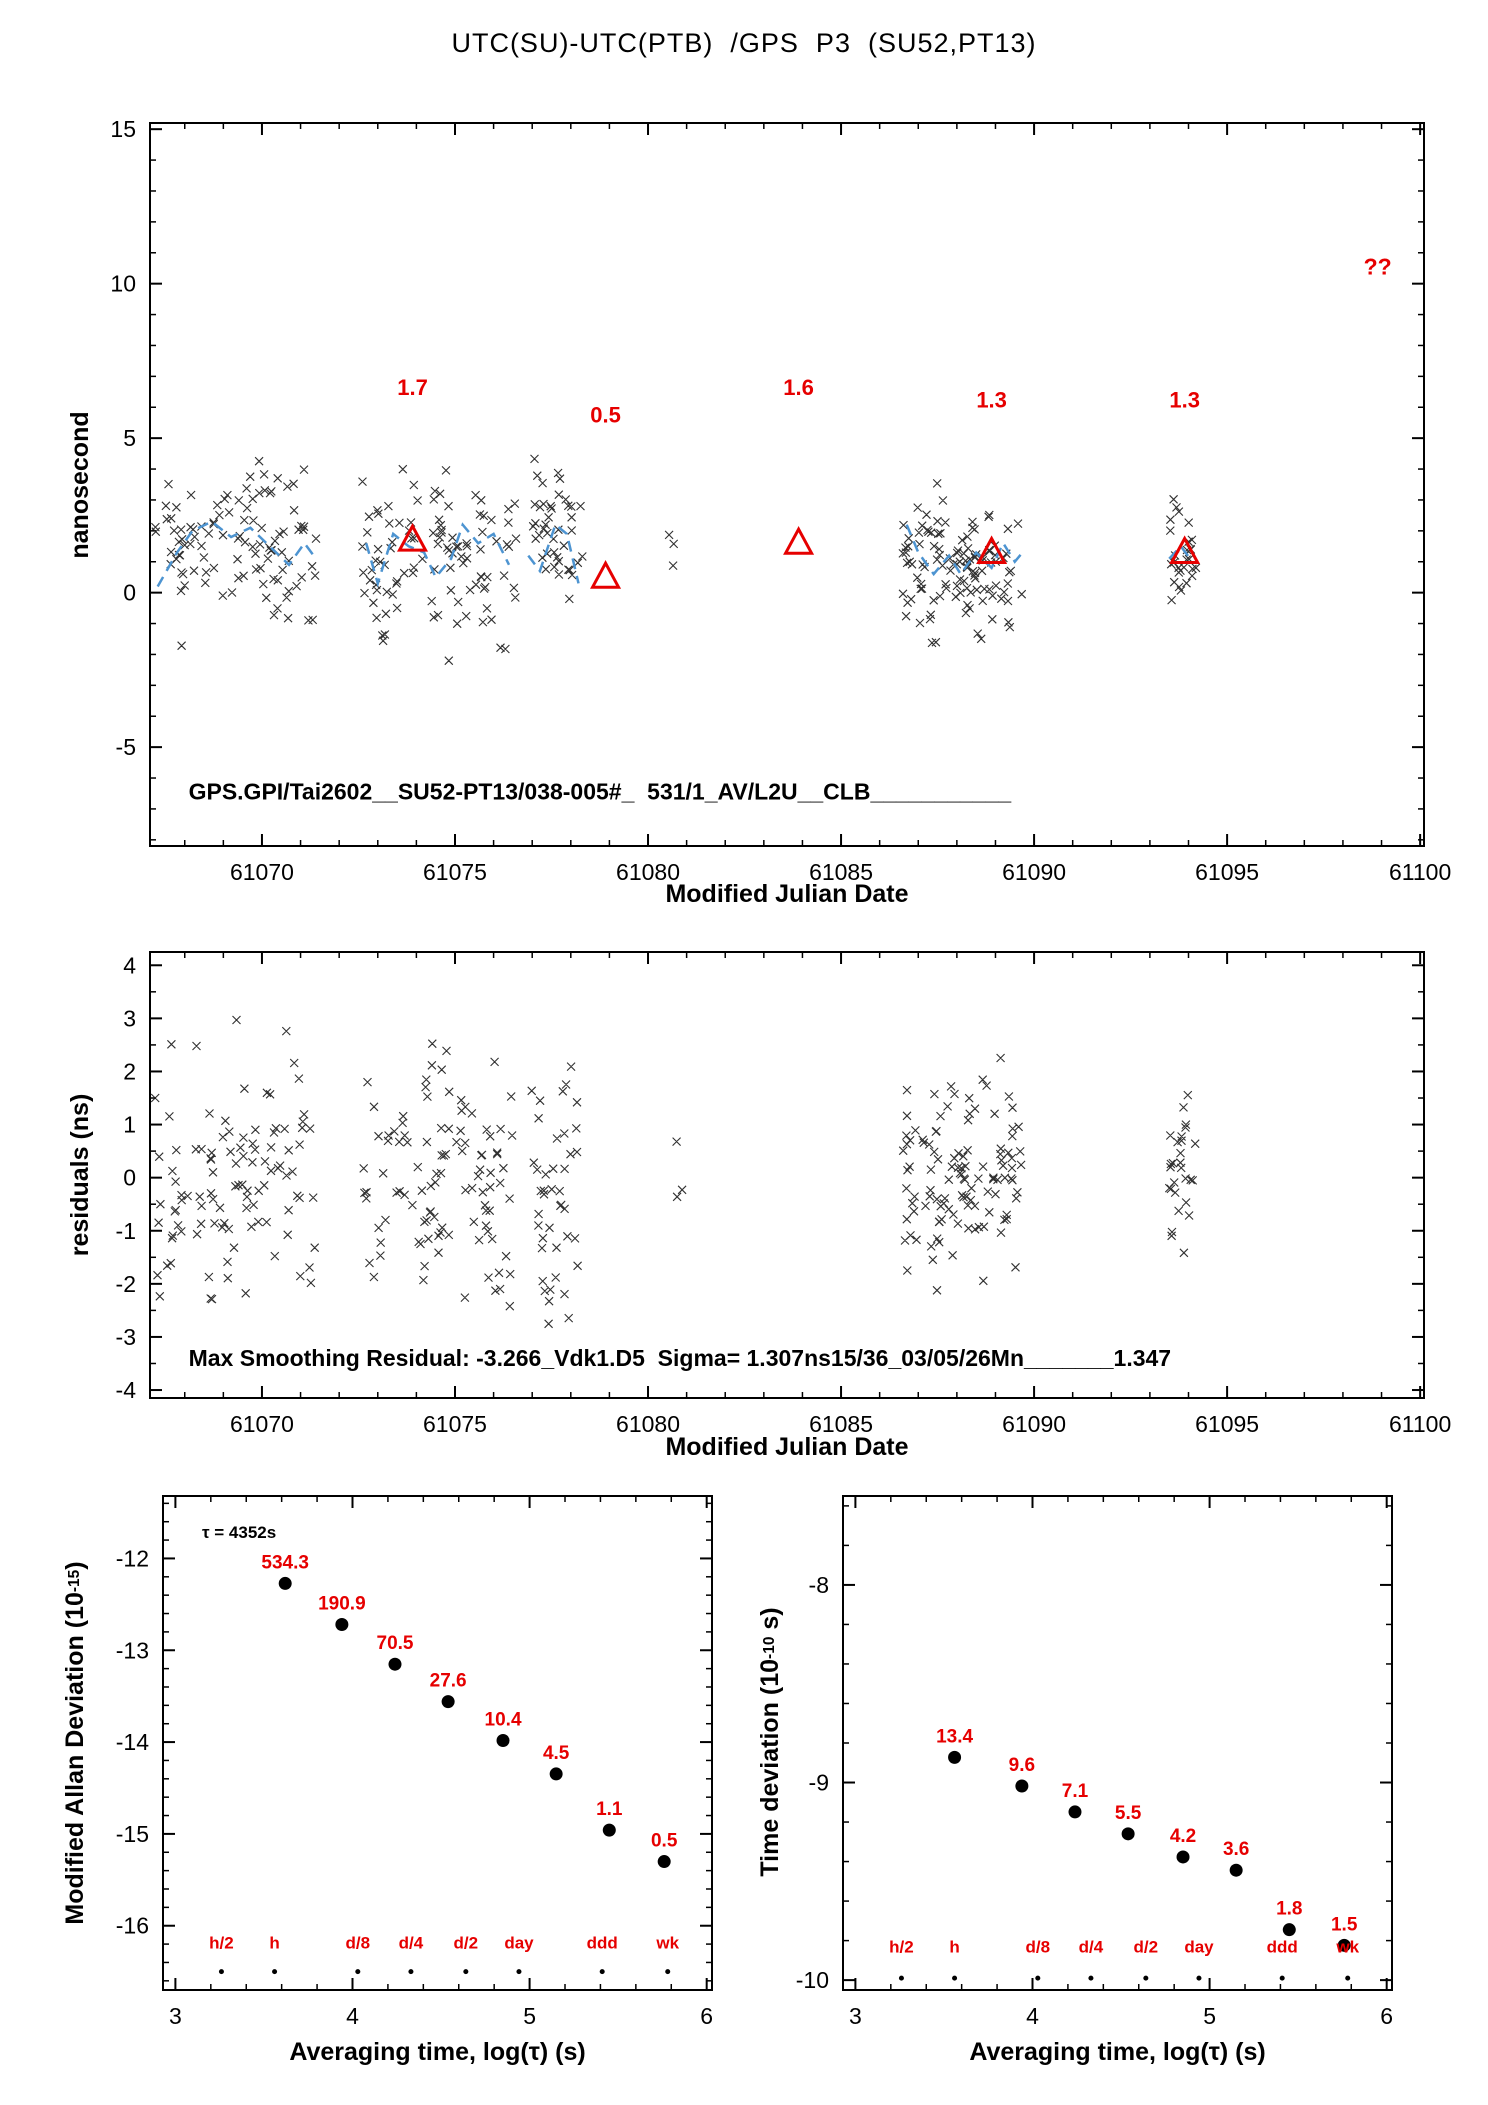 The height and width of the screenshot is (2105, 1488). I want to click on tick-labels: 3 4 5 6 -12 -13 -14 -15 -16, so click(414, 1787).